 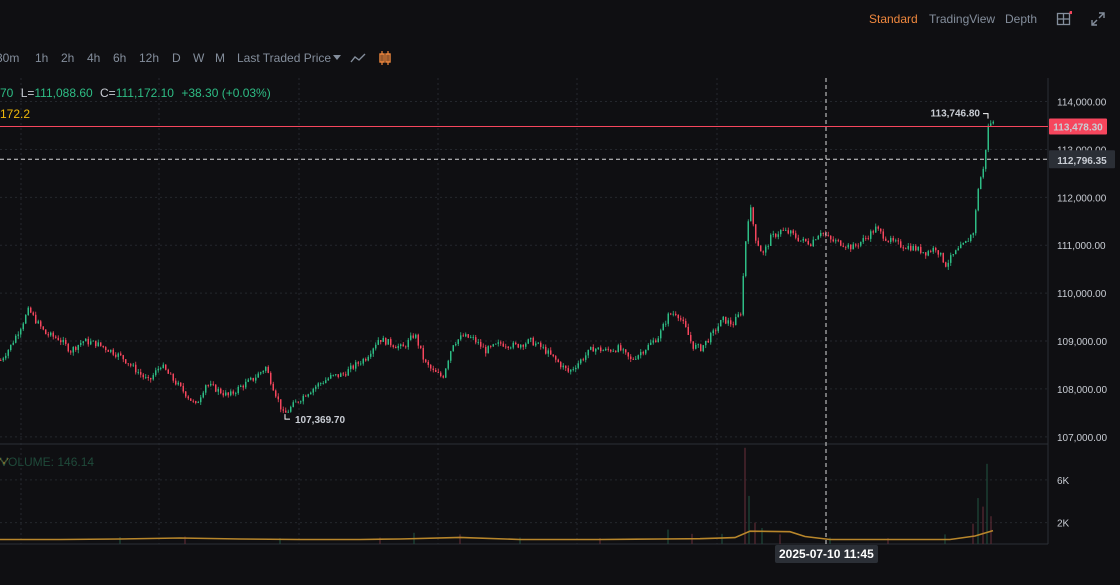 What do you see at coordinates (149, 58) in the screenshot?
I see `interval-12h: 12h` at bounding box center [149, 58].